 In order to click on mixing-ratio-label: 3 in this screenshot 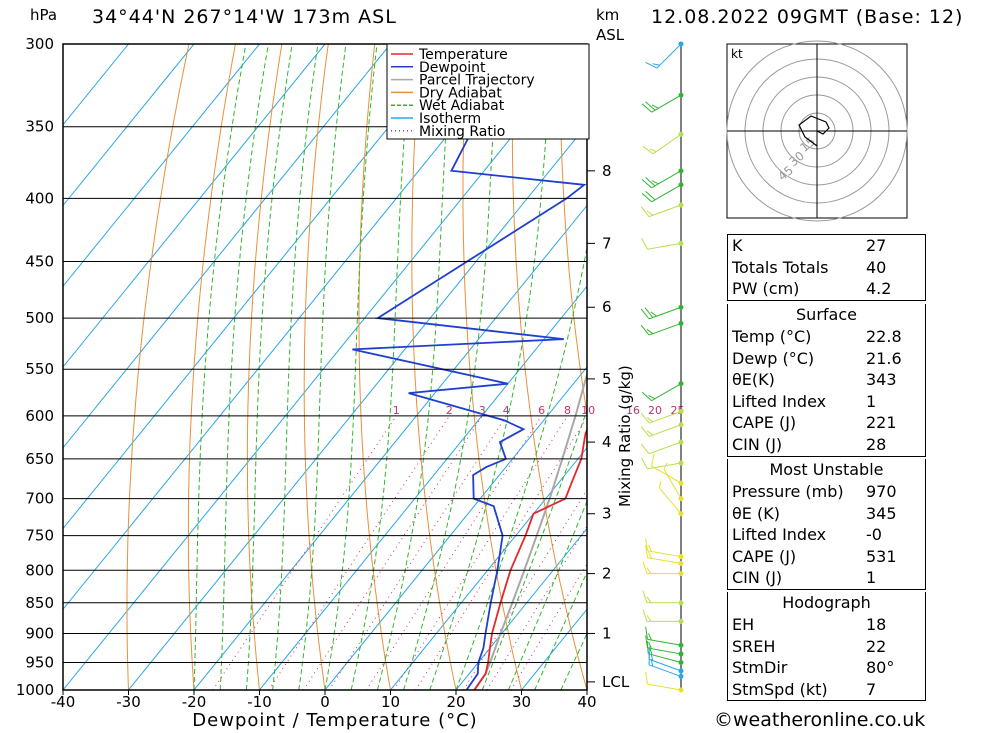, I will do `click(482, 410)`.